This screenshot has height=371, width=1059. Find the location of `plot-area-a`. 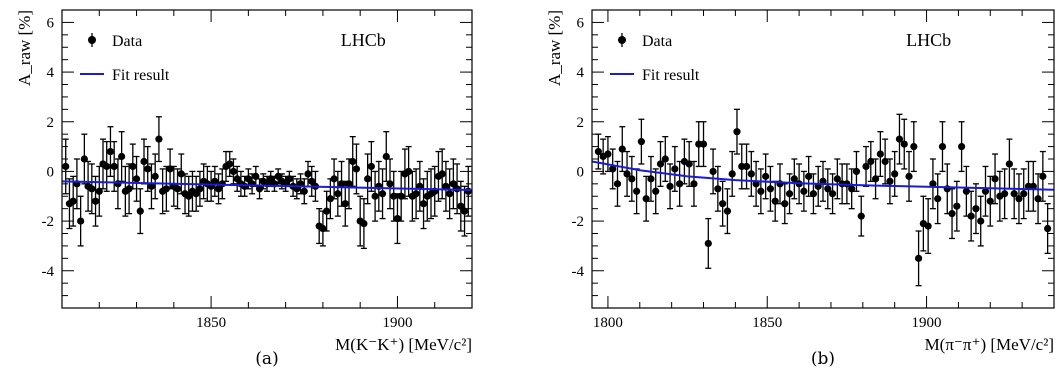

plot-area-a is located at coordinates (267, 183).